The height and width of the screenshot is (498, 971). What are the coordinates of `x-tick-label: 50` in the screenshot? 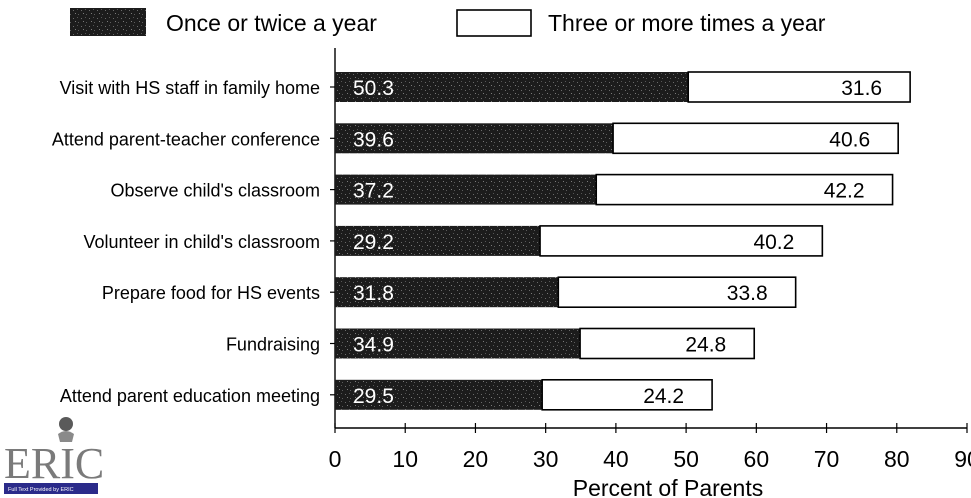 It's located at (686, 459).